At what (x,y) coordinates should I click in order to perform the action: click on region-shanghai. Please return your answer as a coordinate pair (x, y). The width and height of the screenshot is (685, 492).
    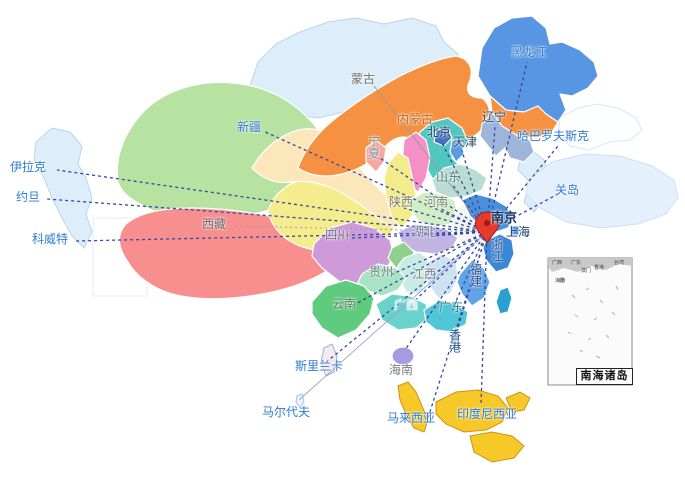
    Looking at the image, I should click on (514, 230).